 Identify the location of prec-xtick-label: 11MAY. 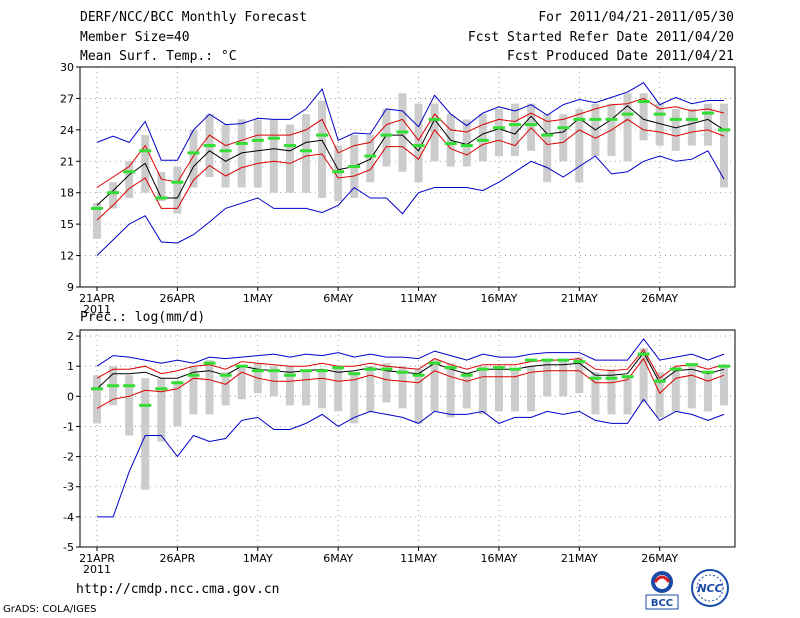
(418, 558).